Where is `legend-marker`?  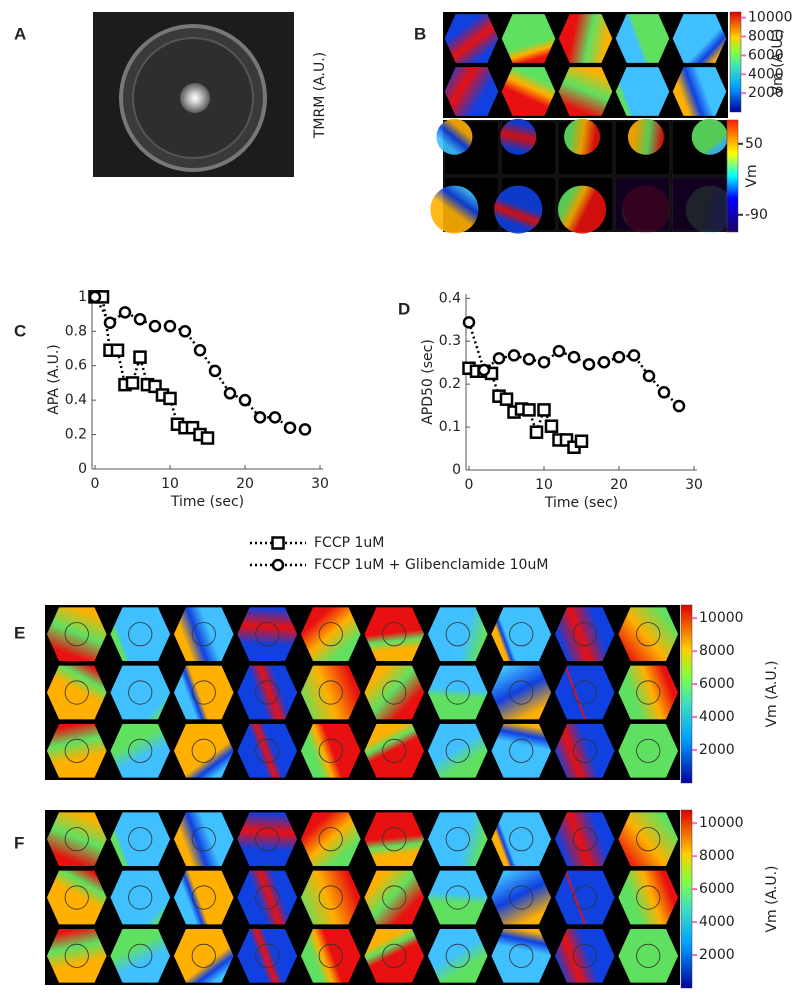
legend-marker is located at coordinates (278, 565).